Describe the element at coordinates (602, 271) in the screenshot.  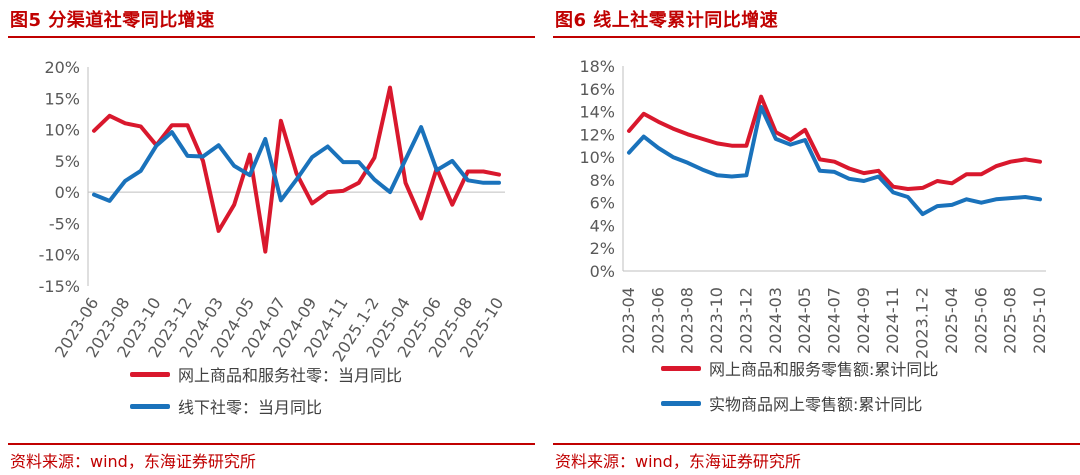
I see `fig6-y-tick-label: 0%` at that location.